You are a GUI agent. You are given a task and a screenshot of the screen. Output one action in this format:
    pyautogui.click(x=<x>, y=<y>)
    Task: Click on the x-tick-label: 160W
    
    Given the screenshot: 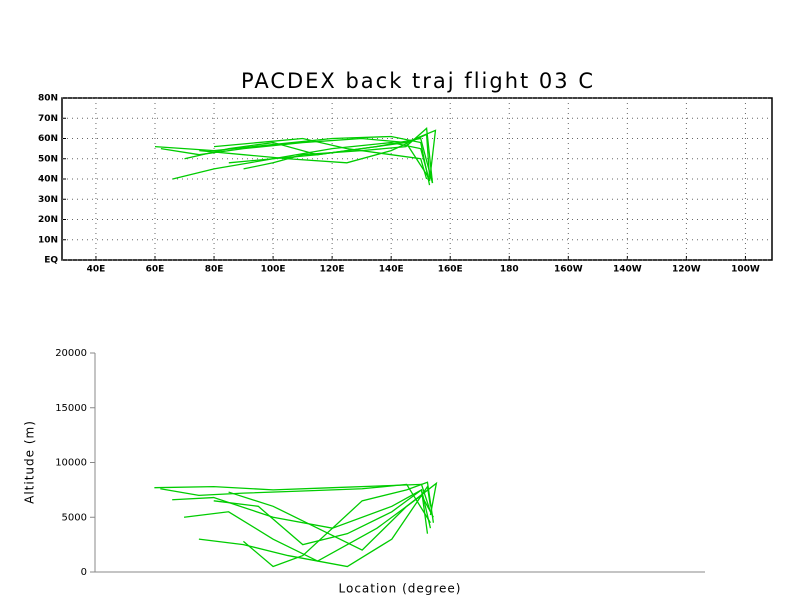 What is the action you would take?
    pyautogui.click(x=568, y=270)
    